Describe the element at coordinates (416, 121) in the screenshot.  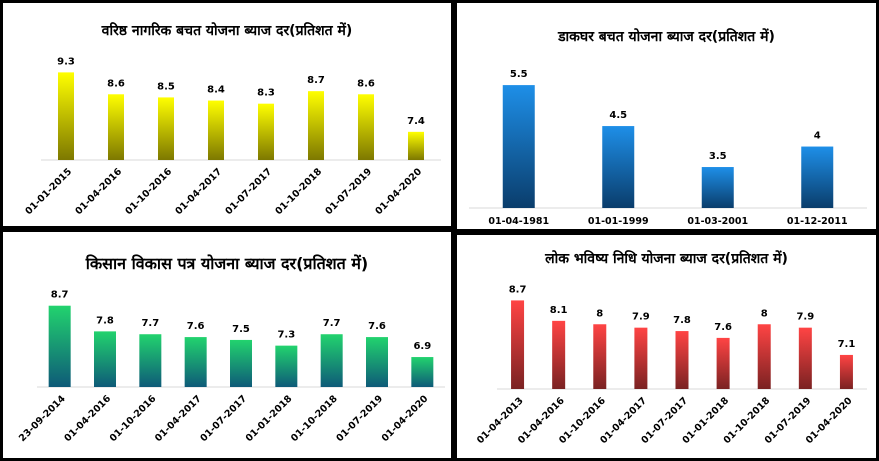
I see `data-label: 7.4` at that location.